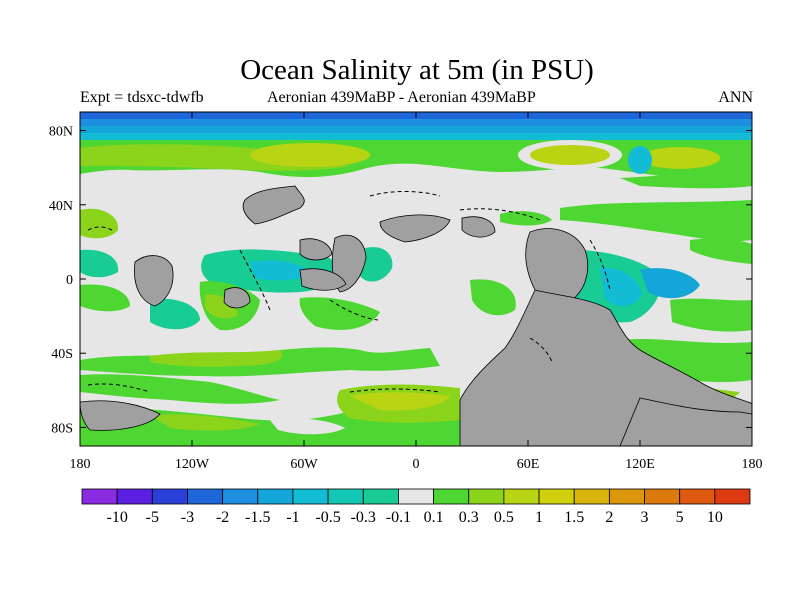  I want to click on y-tick-label: 40N, so click(61, 206).